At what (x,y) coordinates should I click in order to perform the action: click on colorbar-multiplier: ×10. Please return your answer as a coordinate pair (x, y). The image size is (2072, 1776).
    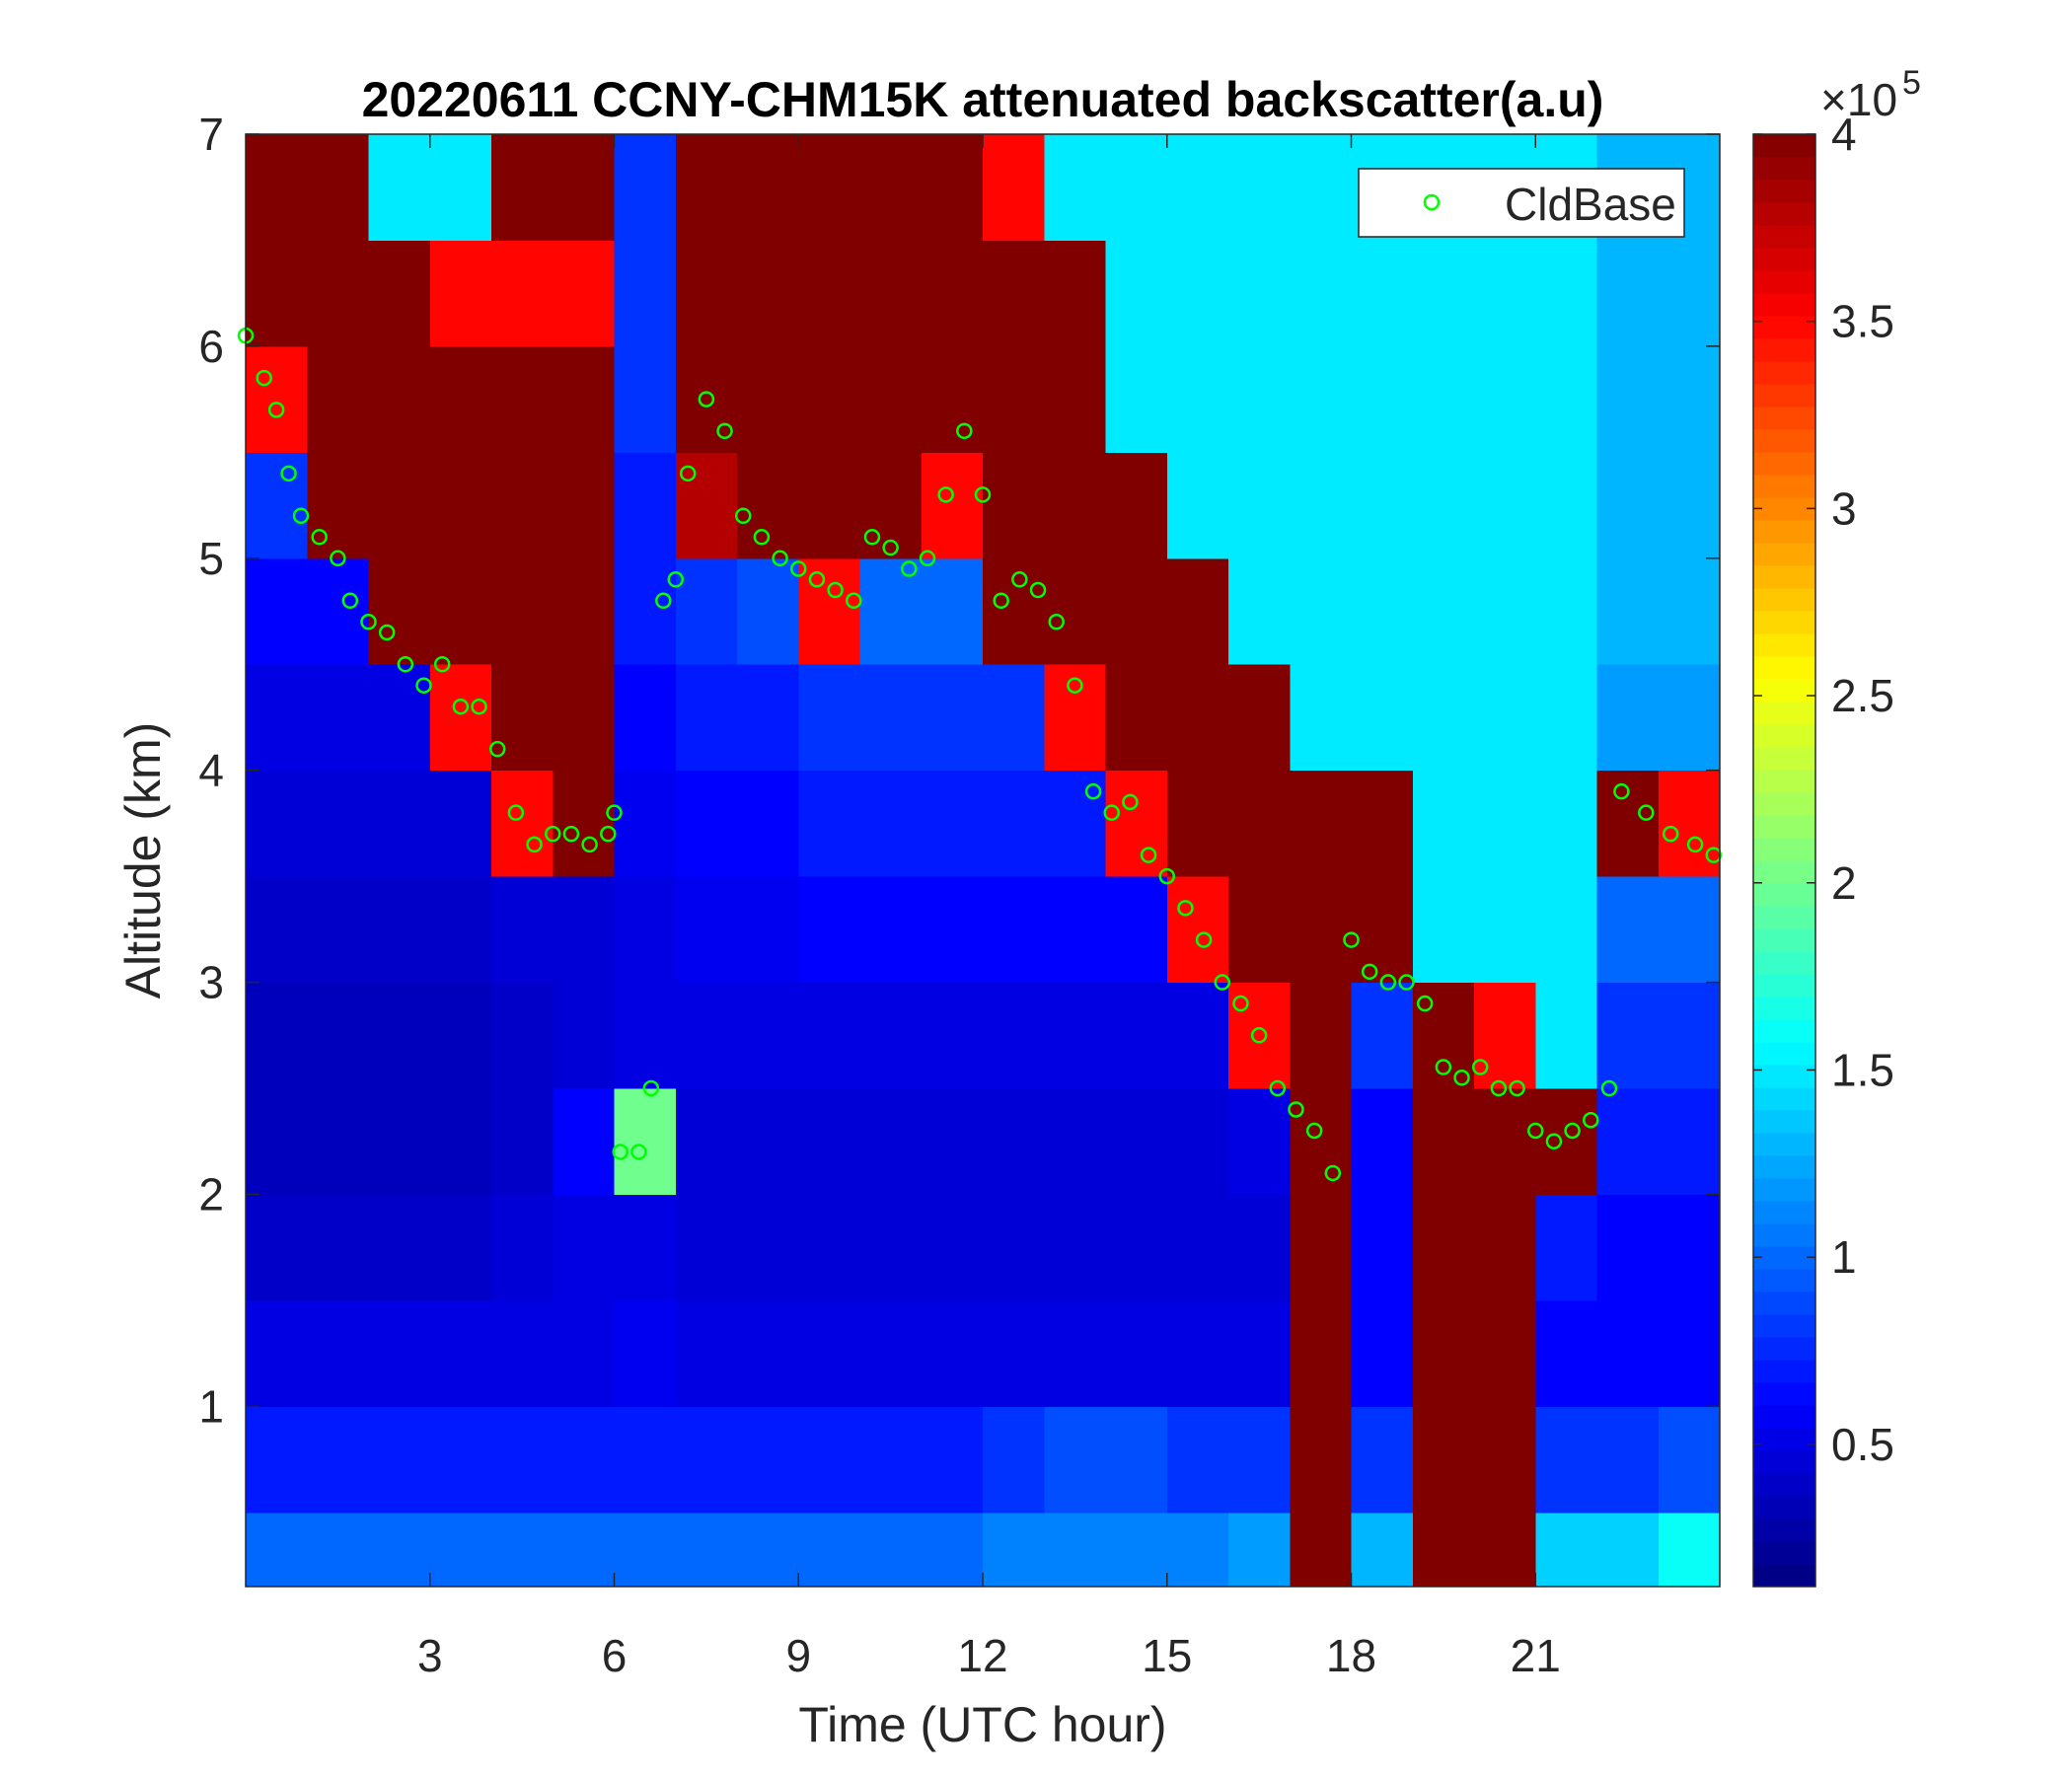
    Looking at the image, I should click on (1859, 99).